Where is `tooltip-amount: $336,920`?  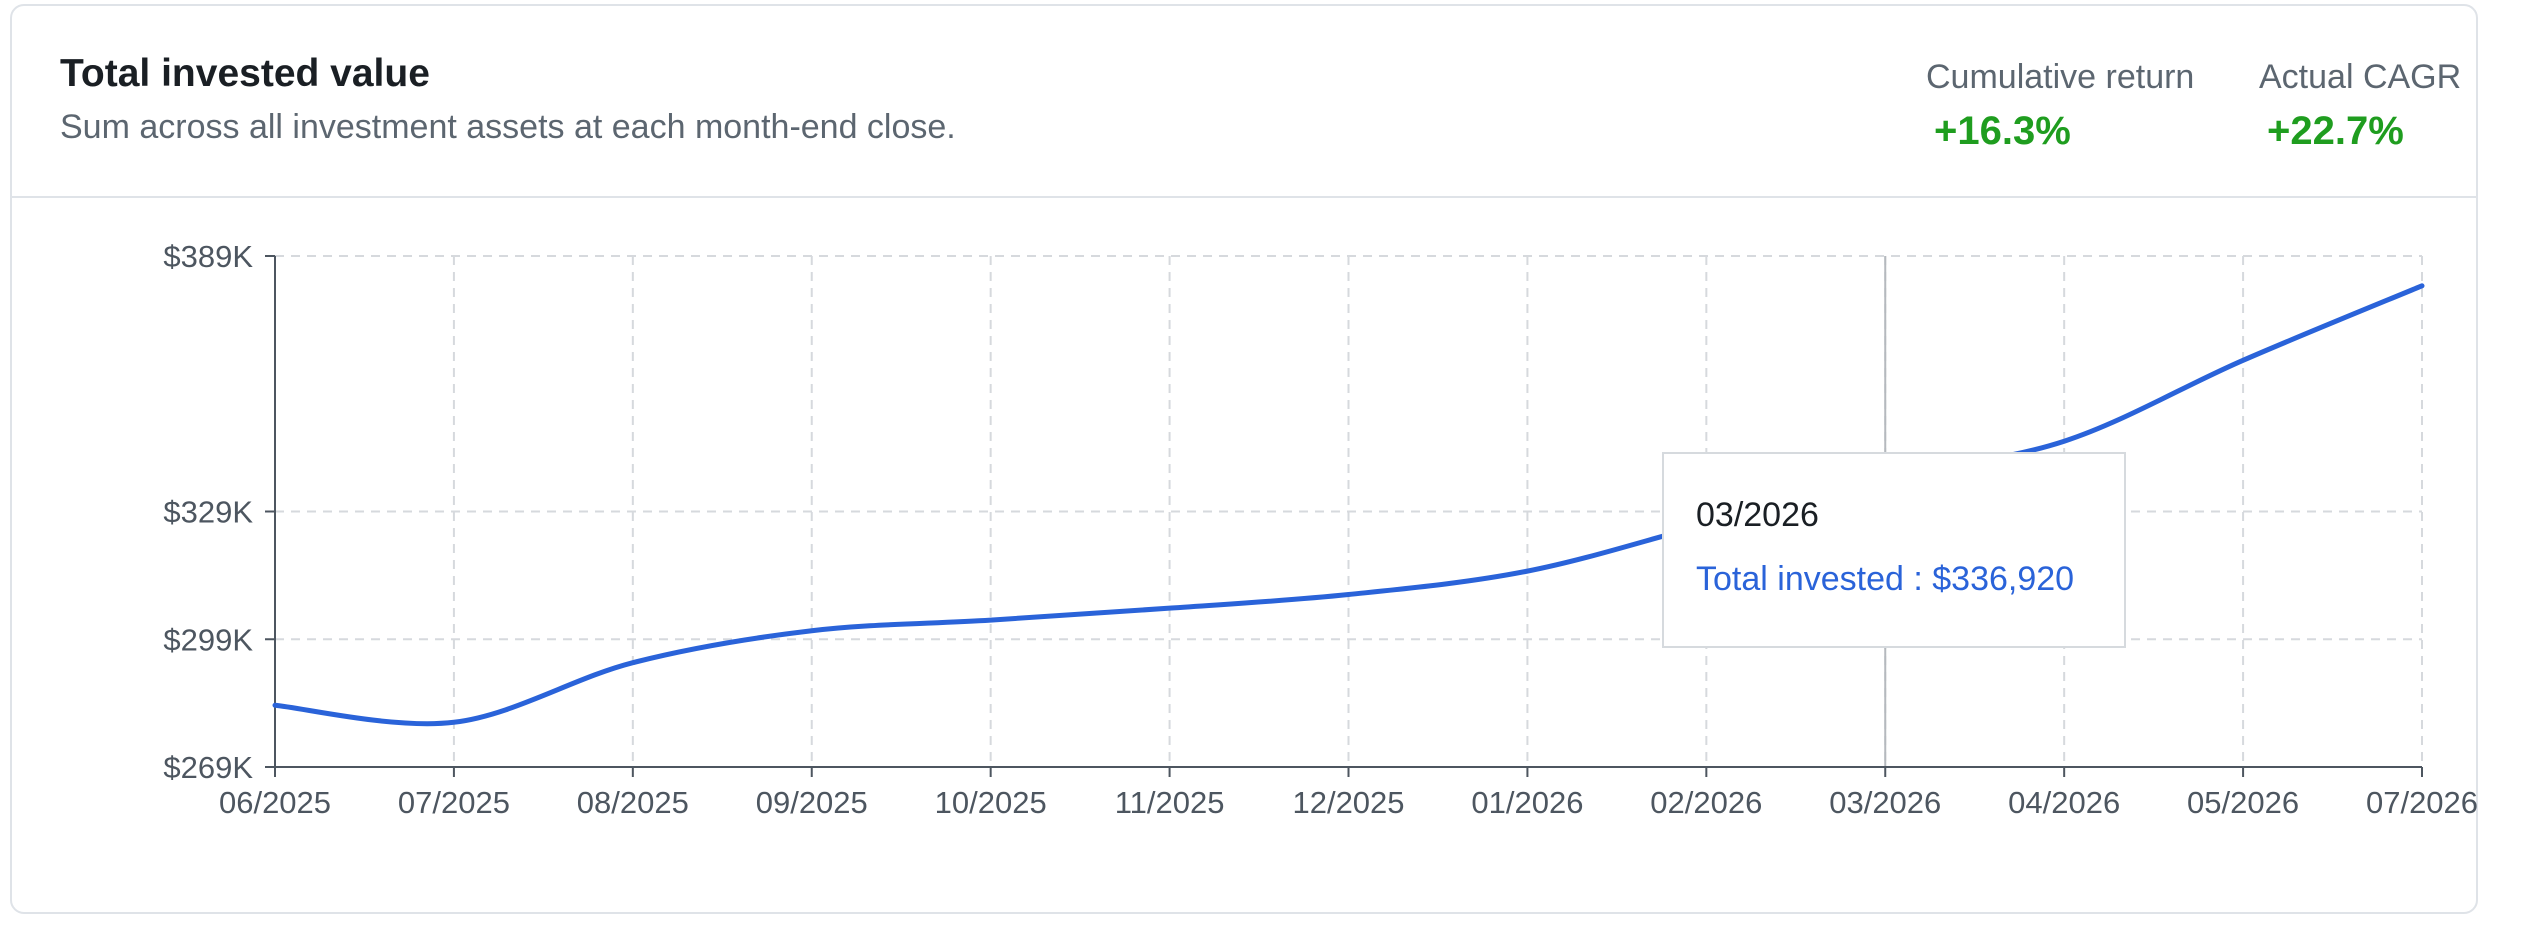
tooltip-amount: $336,920 is located at coordinates (2003, 579).